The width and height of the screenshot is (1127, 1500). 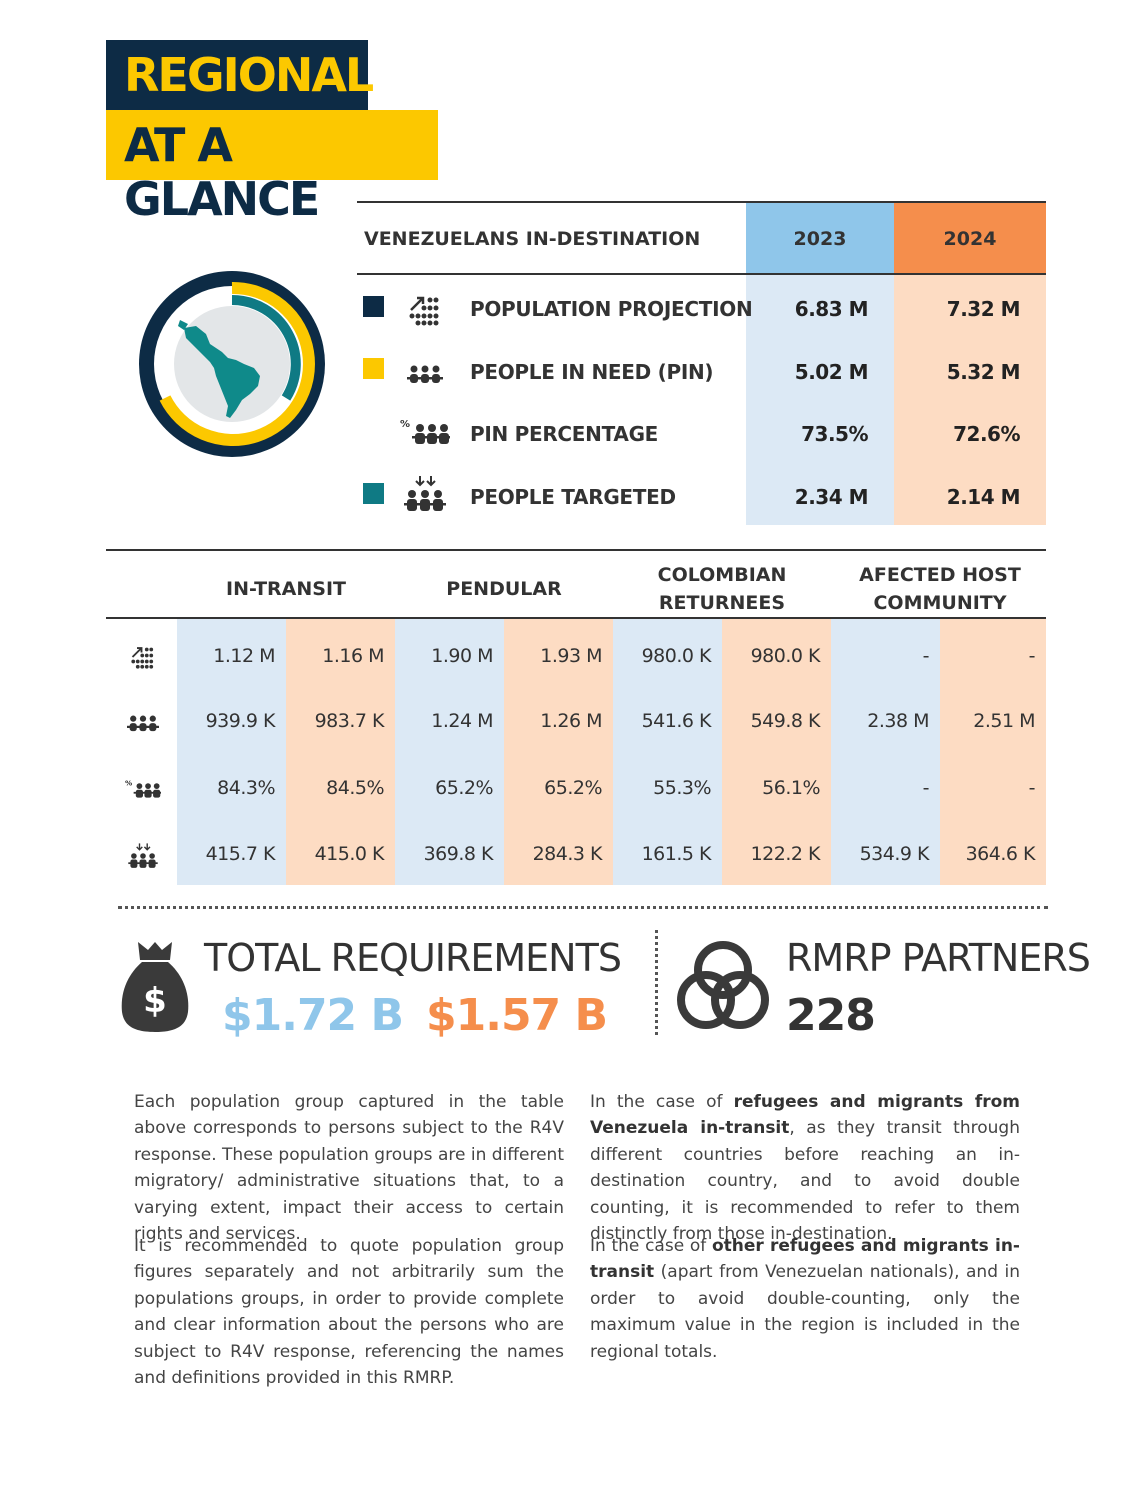 What do you see at coordinates (592, 372) in the screenshot?
I see `row-label-people-in-need: PEOPLE IN NEED (PIN)` at bounding box center [592, 372].